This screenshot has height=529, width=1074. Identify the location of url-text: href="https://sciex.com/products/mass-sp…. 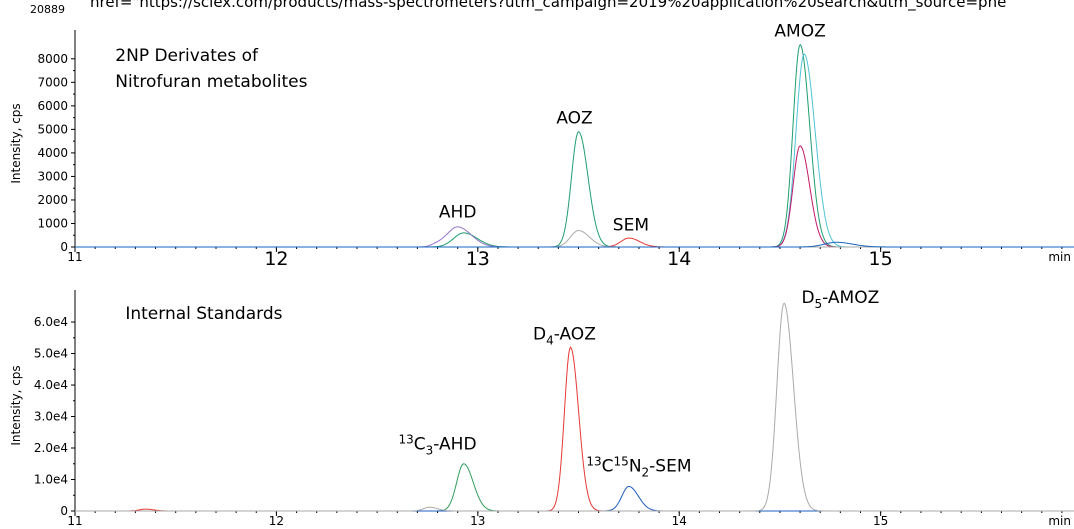
(548, 5).